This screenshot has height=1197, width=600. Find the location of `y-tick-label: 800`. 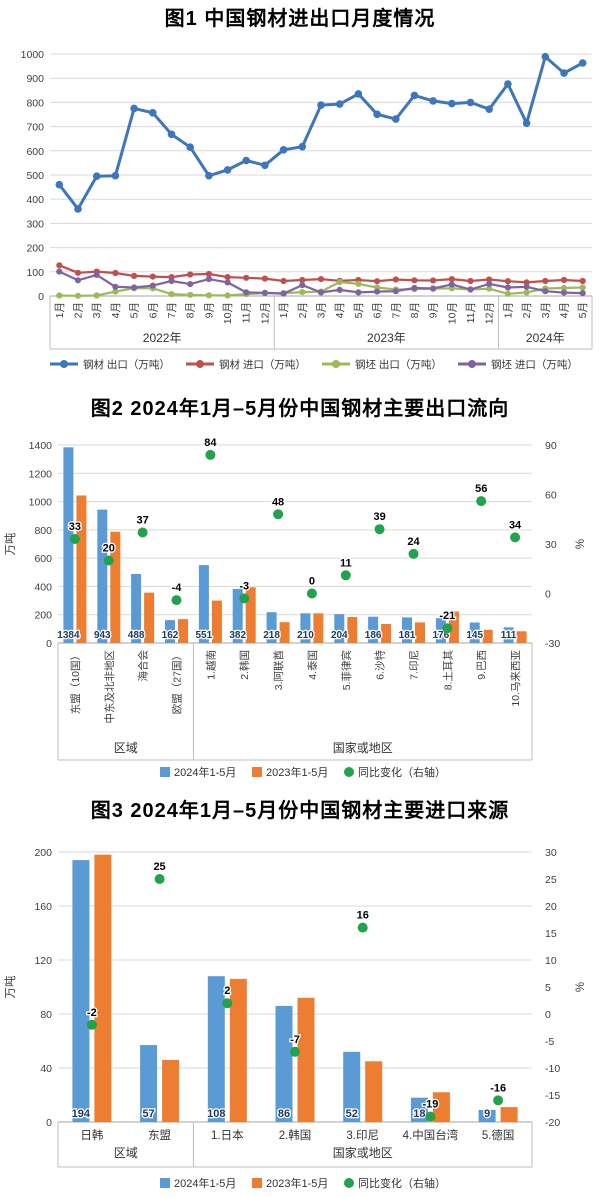

y-tick-label: 800 is located at coordinates (35, 103).